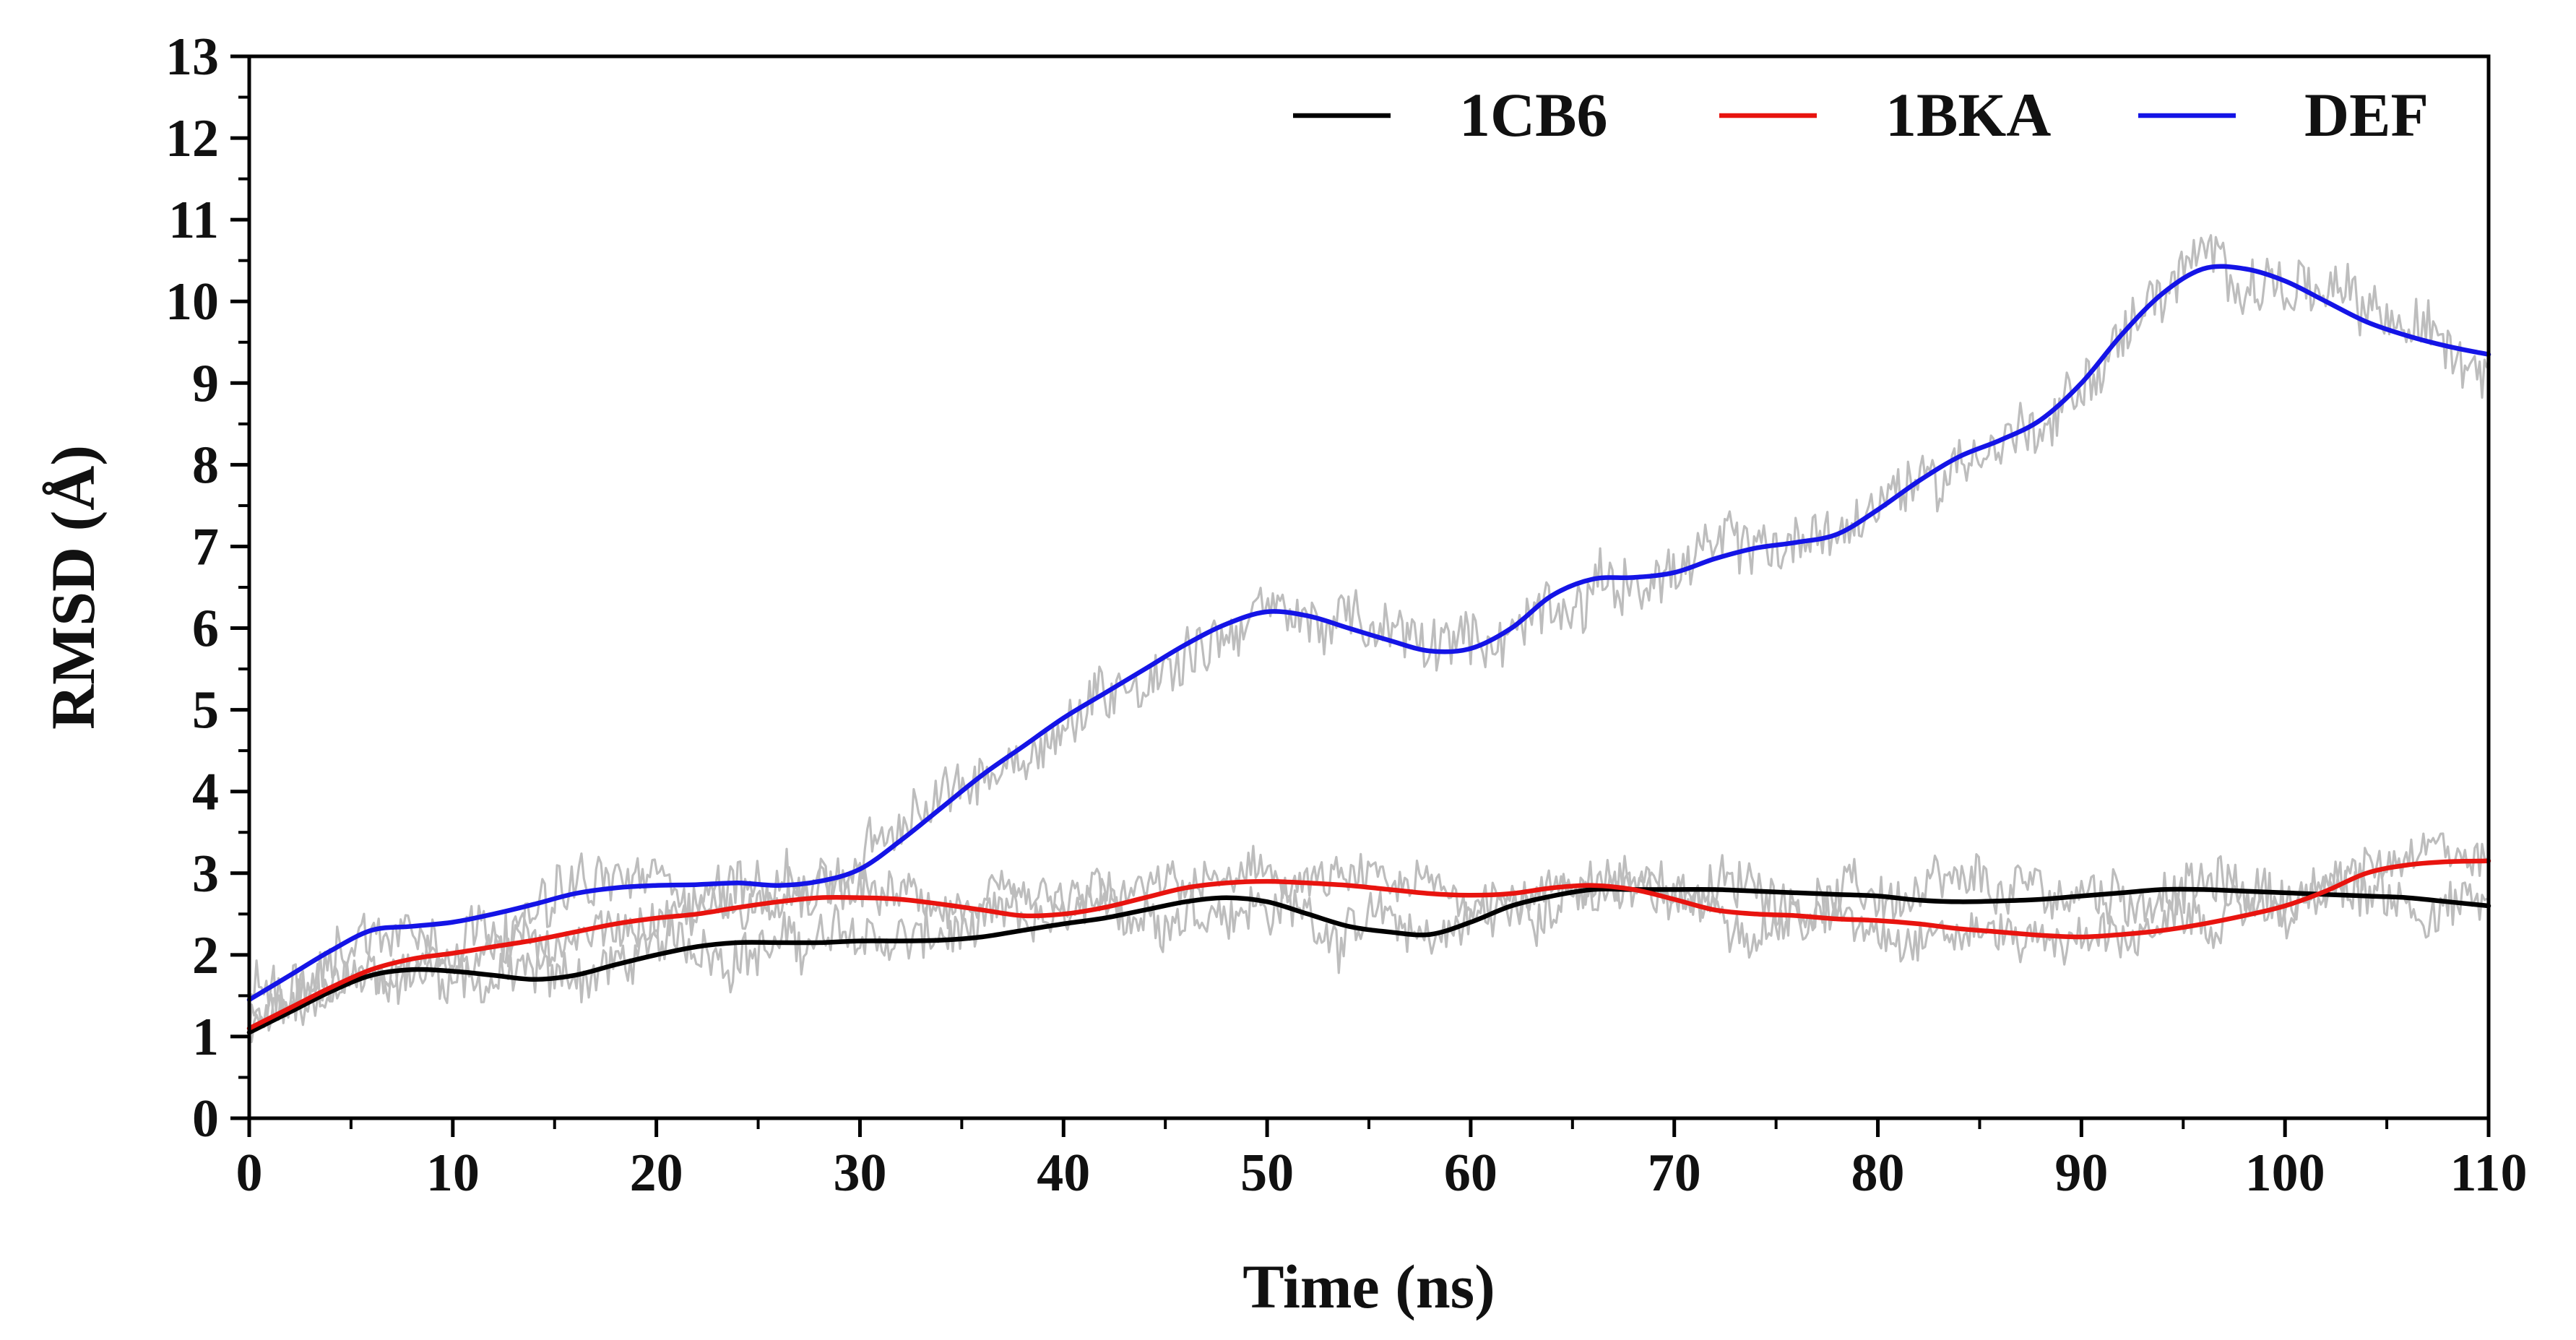 Image resolution: width=2576 pixels, height=1340 pixels. Describe the element at coordinates (205, 546) in the screenshot. I see `y-tick-label: 7` at that location.